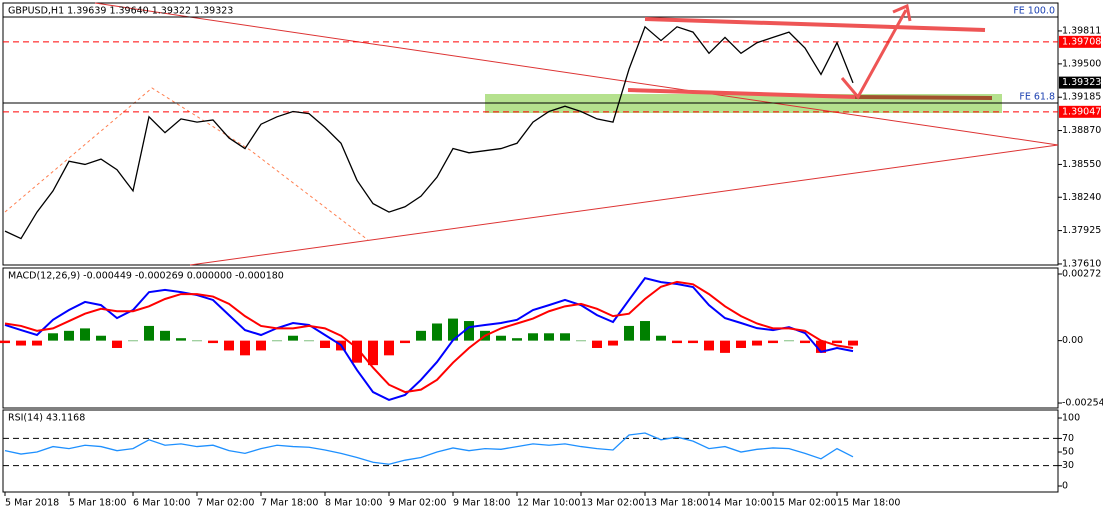 The width and height of the screenshot is (1103, 516). What do you see at coordinates (1037, 97) in the screenshot?
I see `fe-label: FE 61.8` at bounding box center [1037, 97].